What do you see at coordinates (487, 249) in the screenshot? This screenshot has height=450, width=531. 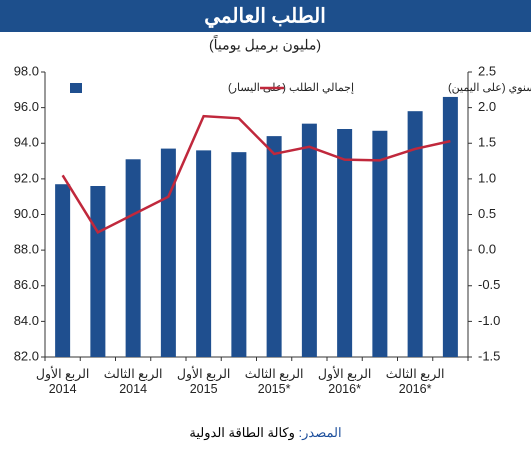 I see `y2-tick-label: 0.0` at bounding box center [487, 249].